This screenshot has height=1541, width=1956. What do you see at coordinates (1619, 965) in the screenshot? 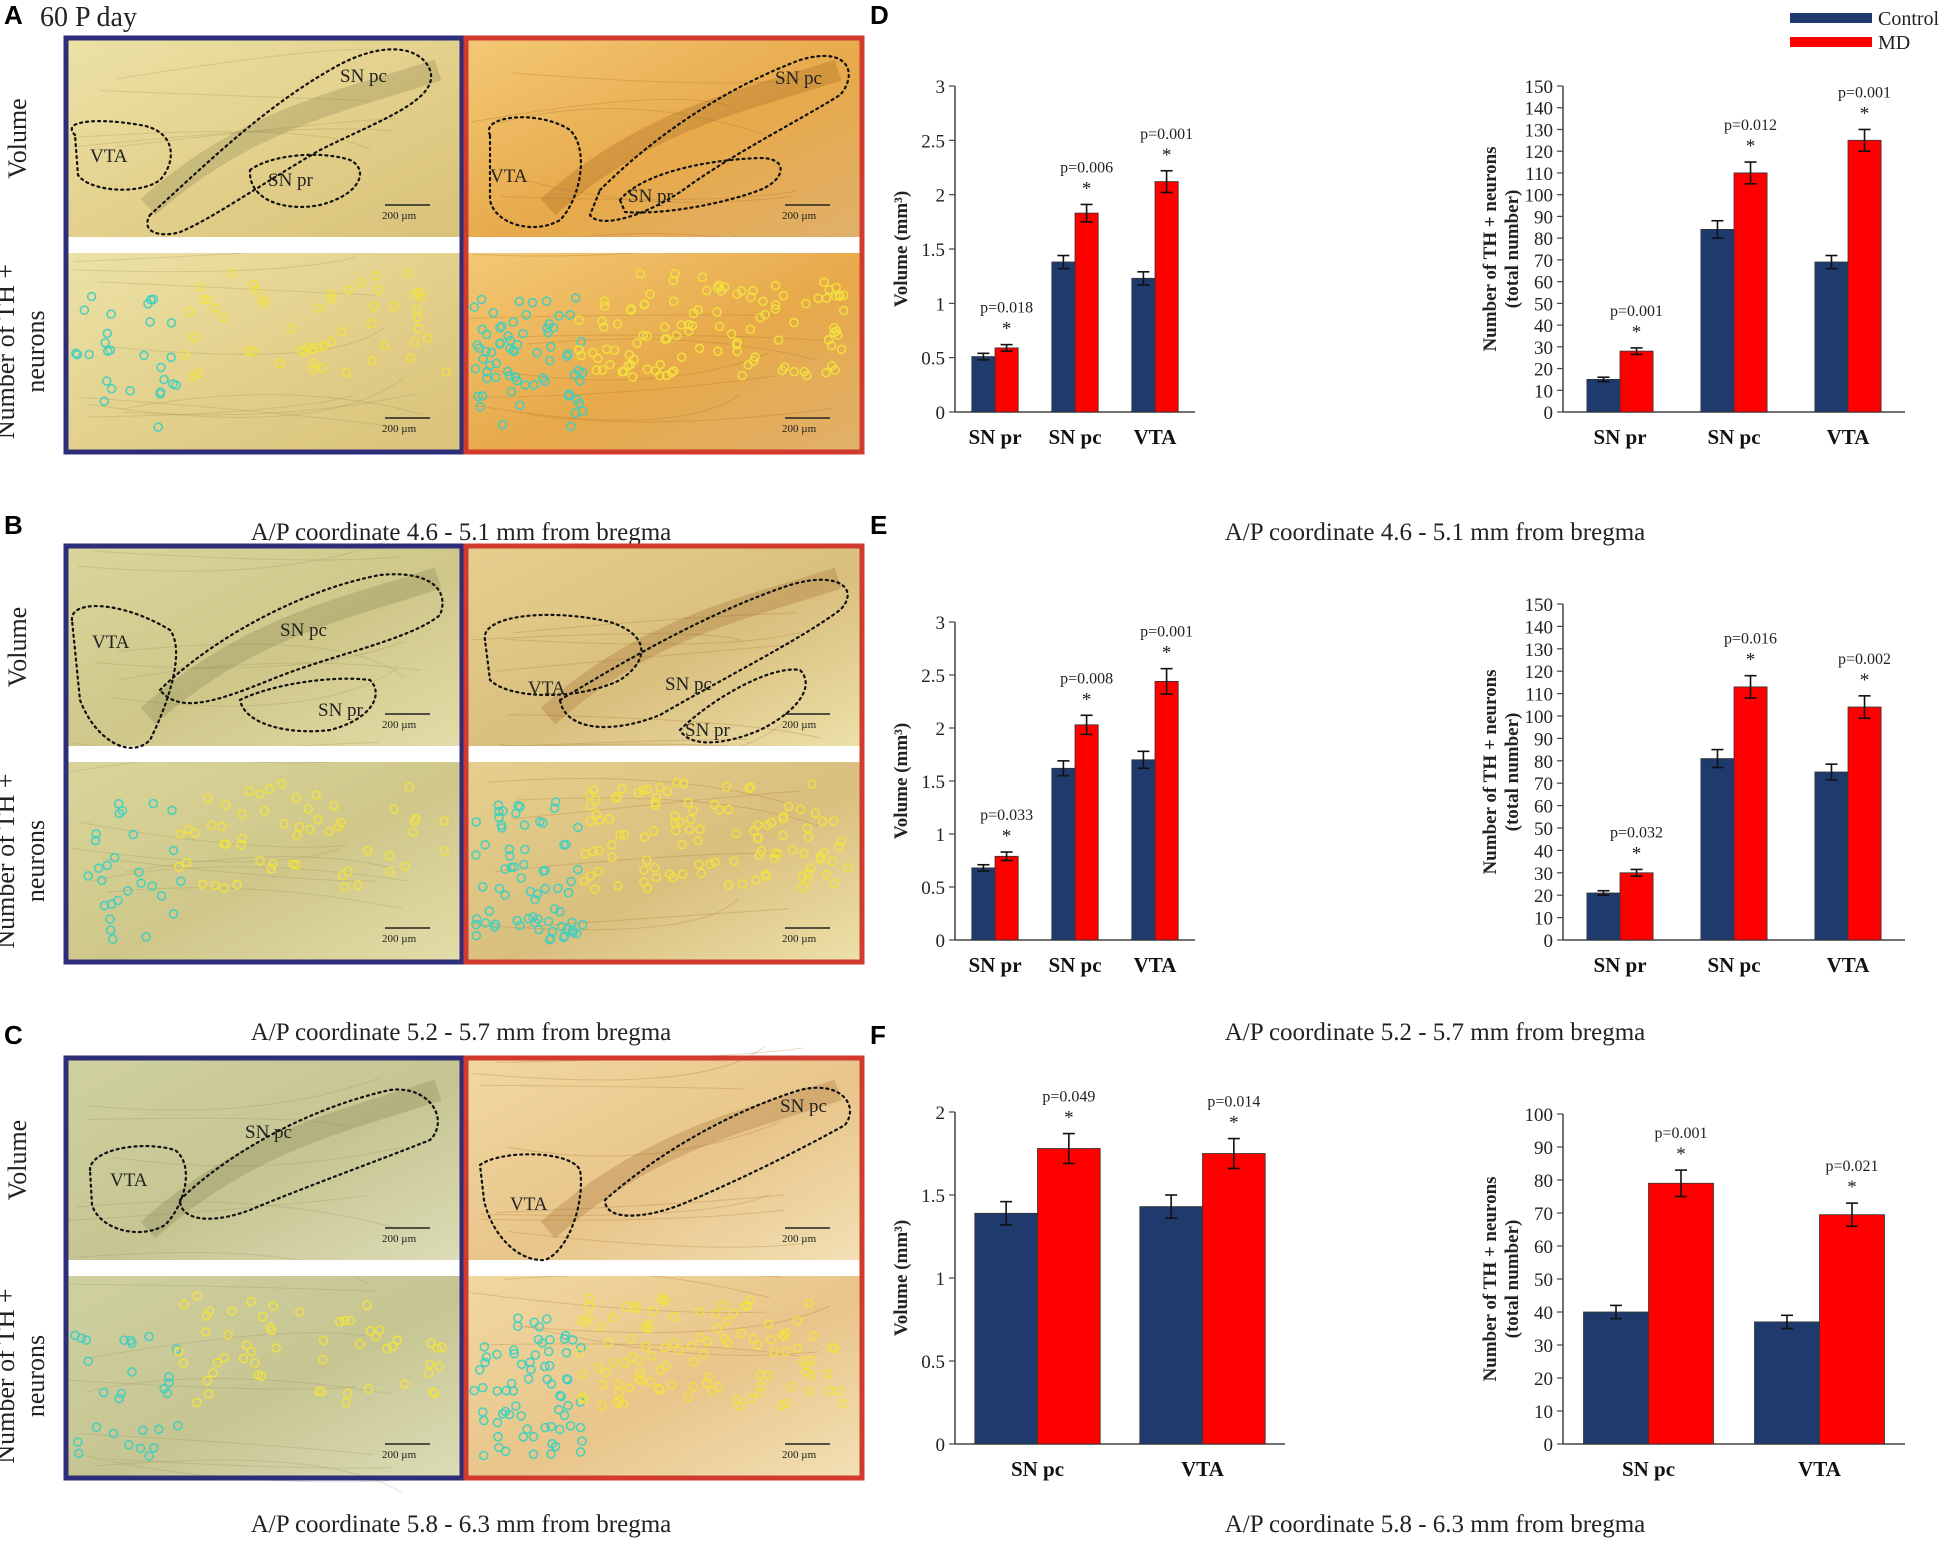
I see `x-tick-label: SN pr` at bounding box center [1619, 965].